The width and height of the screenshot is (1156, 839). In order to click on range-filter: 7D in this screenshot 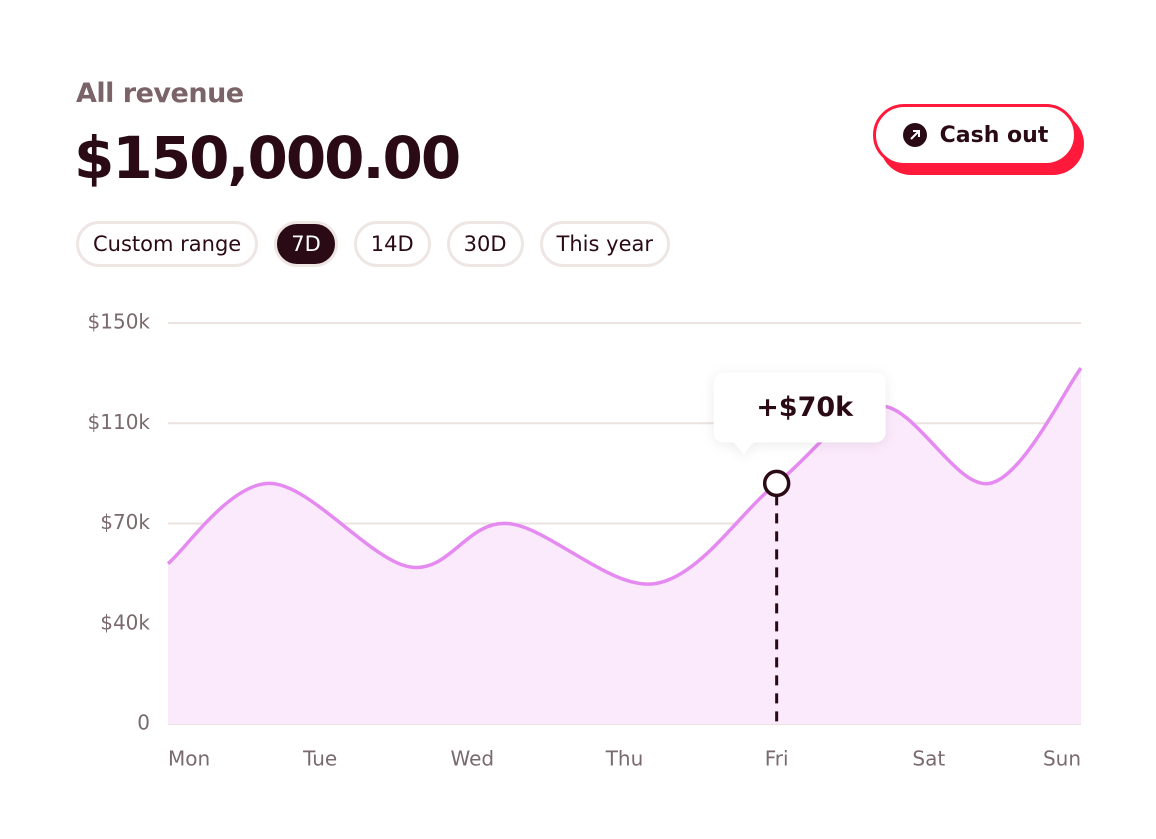, I will do `click(306, 244)`.